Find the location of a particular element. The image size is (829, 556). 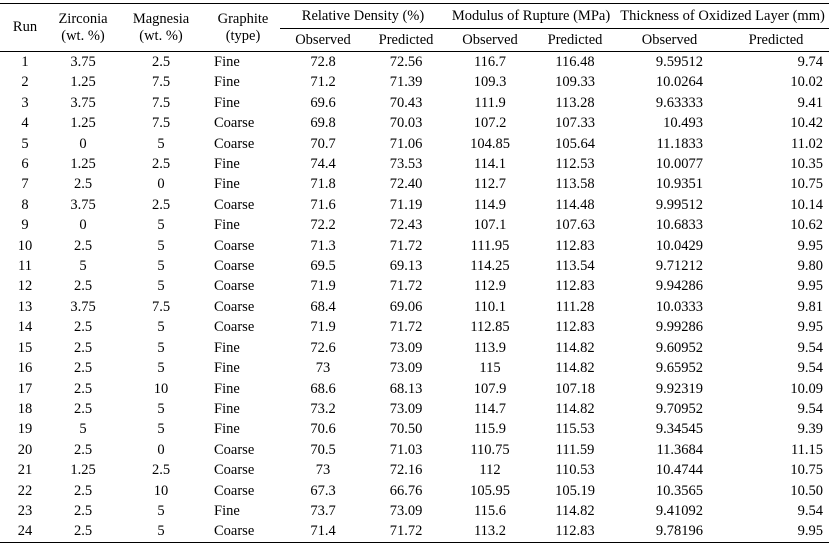

cell-run: 21 is located at coordinates (25, 470).